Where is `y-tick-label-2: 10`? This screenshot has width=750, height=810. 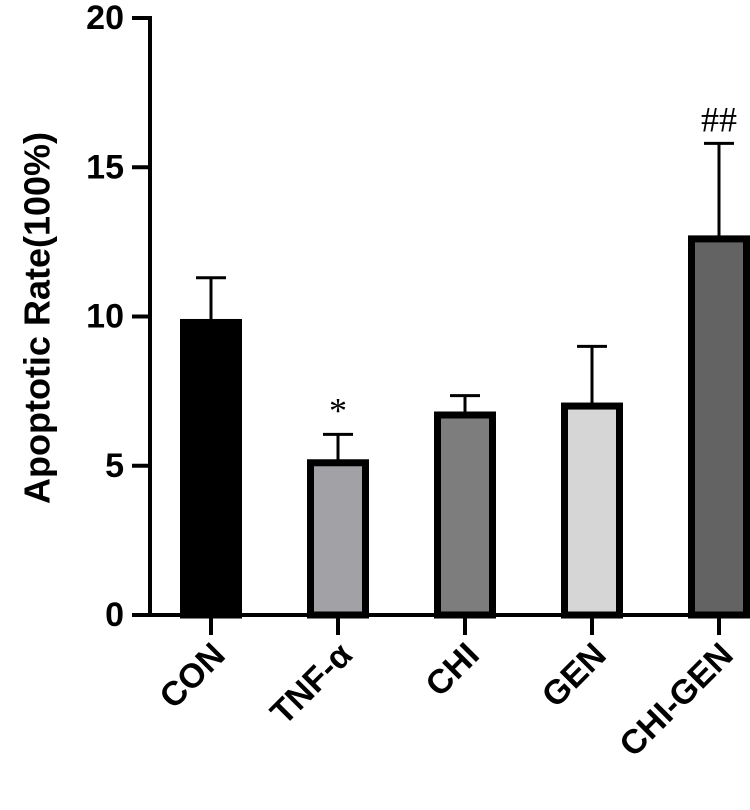
y-tick-label-2: 10 is located at coordinates (105, 317).